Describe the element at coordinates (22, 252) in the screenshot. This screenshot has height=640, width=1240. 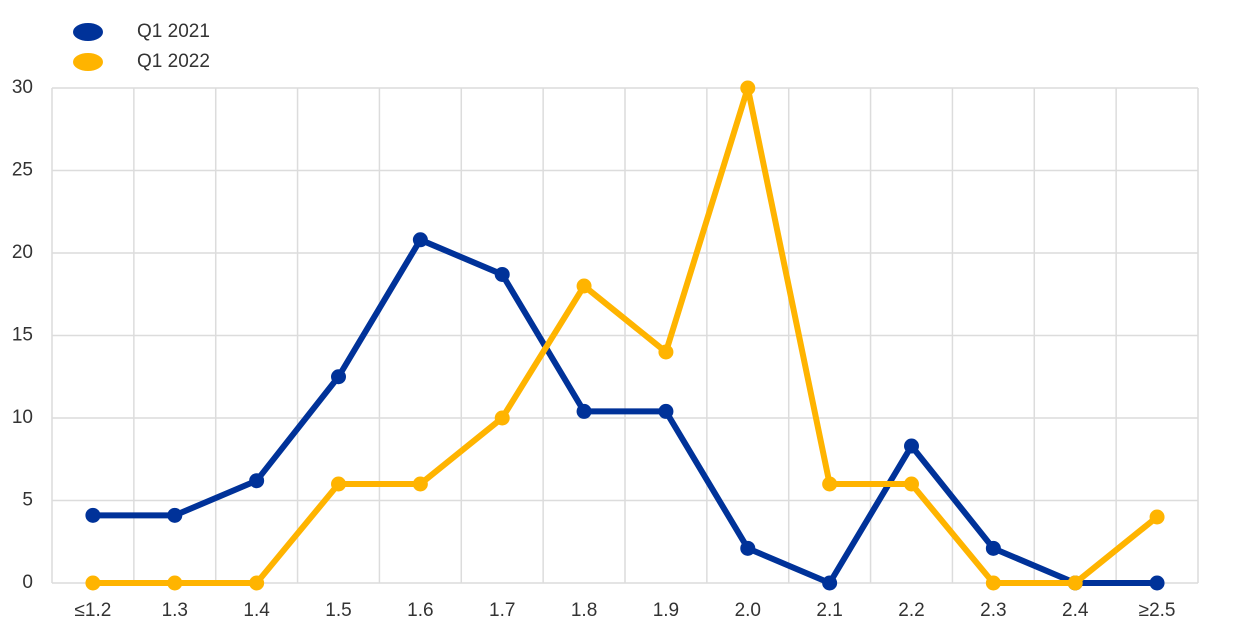
I see `y-tick-label: 20` at that location.